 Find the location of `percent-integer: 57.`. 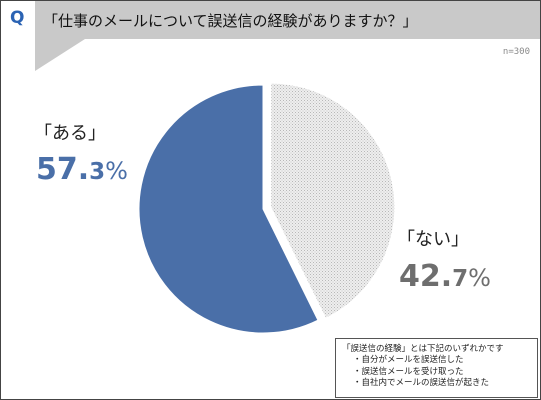

percent-integer: 57. is located at coordinates (63, 169).